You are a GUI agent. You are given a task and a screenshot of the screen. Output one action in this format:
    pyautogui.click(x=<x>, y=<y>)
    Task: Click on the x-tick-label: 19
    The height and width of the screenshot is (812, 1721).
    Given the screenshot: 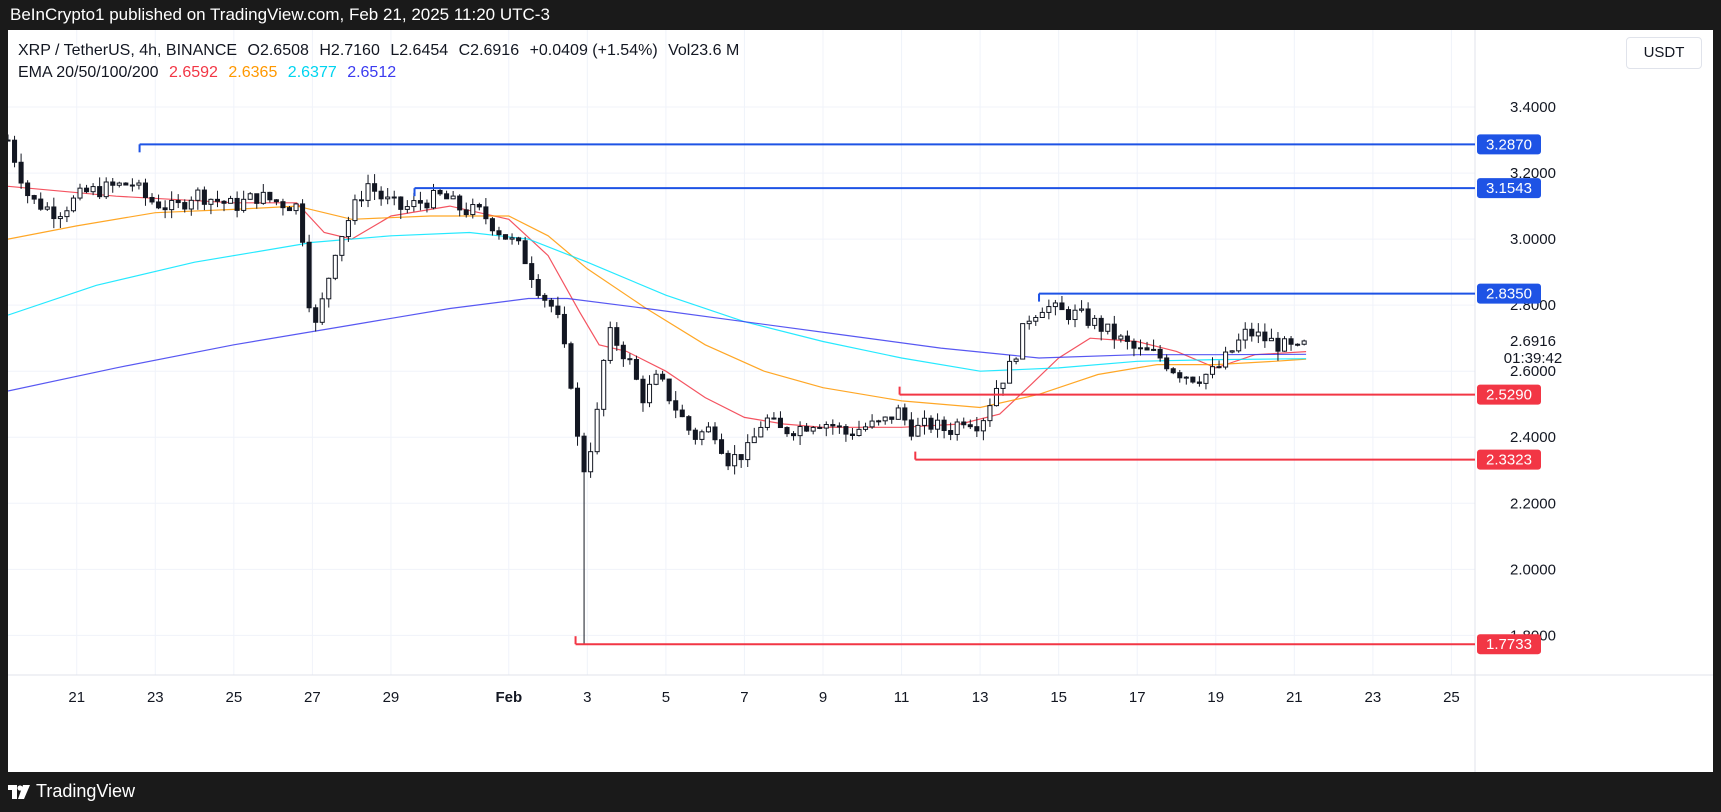 What is the action you would take?
    pyautogui.click(x=1215, y=697)
    